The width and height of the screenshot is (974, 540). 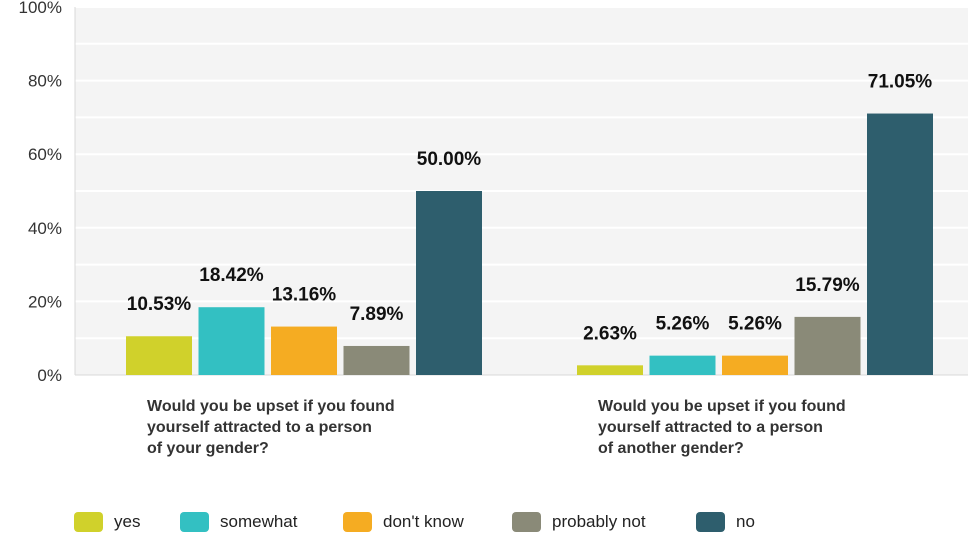 What do you see at coordinates (900, 82) in the screenshot?
I see `data-label: 71.05%` at bounding box center [900, 82].